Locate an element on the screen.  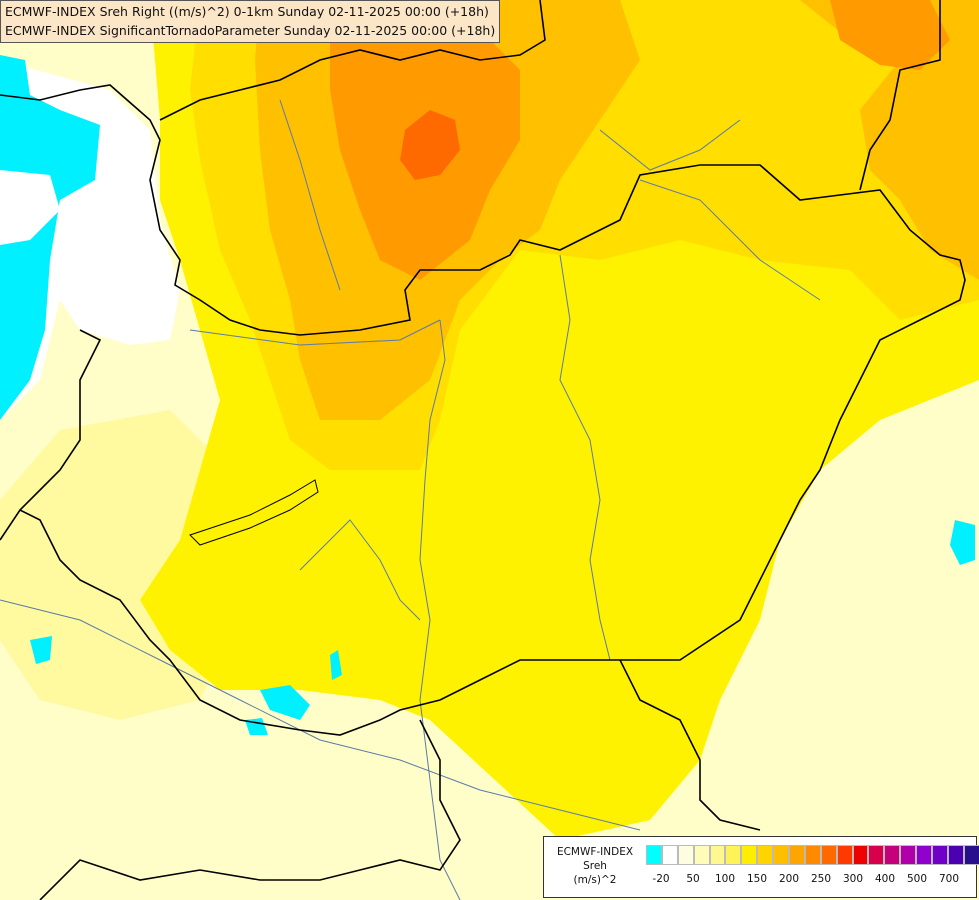
legend-tick-label: 300 is located at coordinates (853, 879).